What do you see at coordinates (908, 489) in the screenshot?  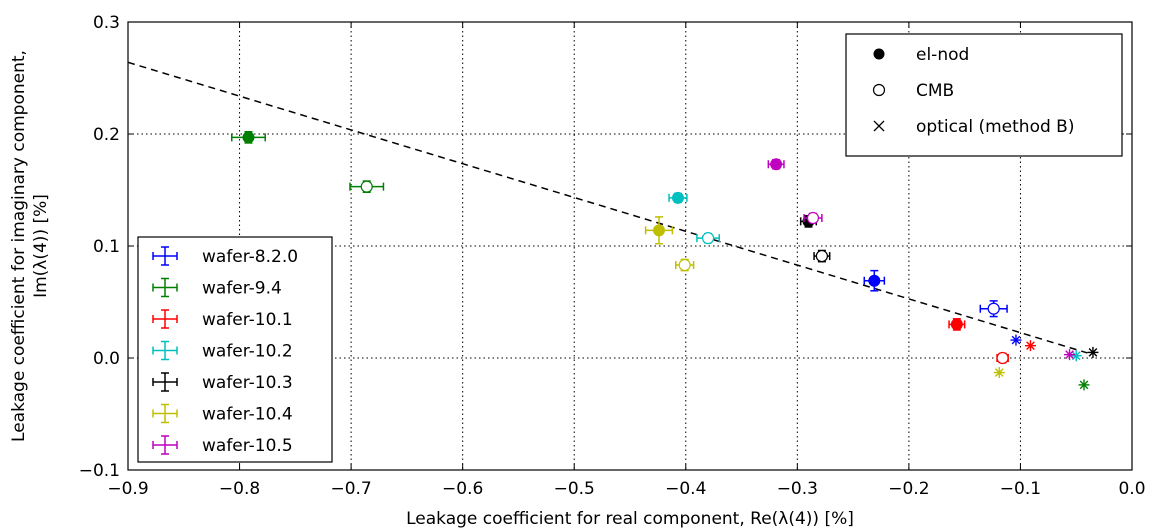 I see `x-tick-label: −0.2` at bounding box center [908, 489].